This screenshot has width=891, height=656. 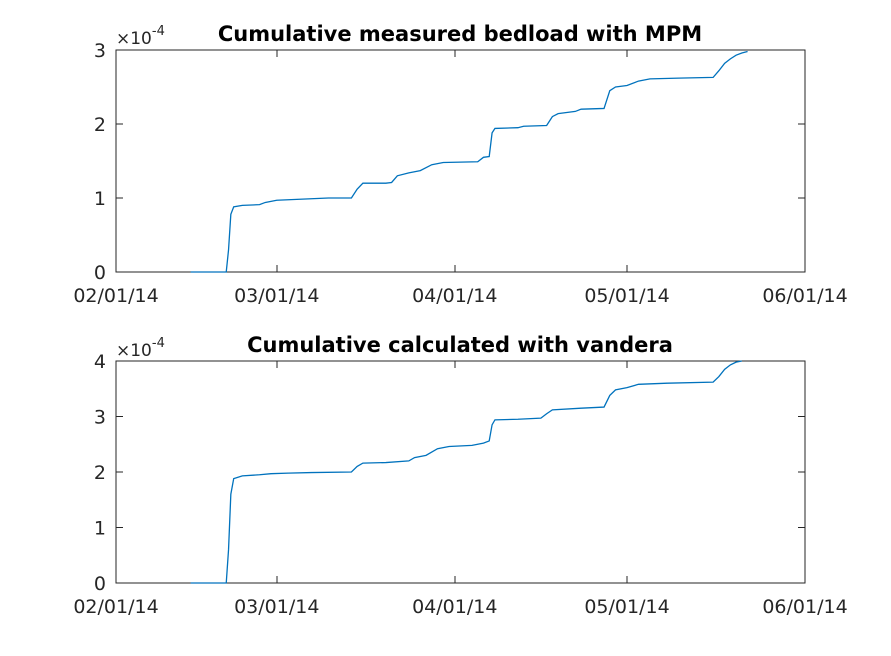 I want to click on chart-title: Cumulative measured bedload with MPM, so click(x=460, y=34).